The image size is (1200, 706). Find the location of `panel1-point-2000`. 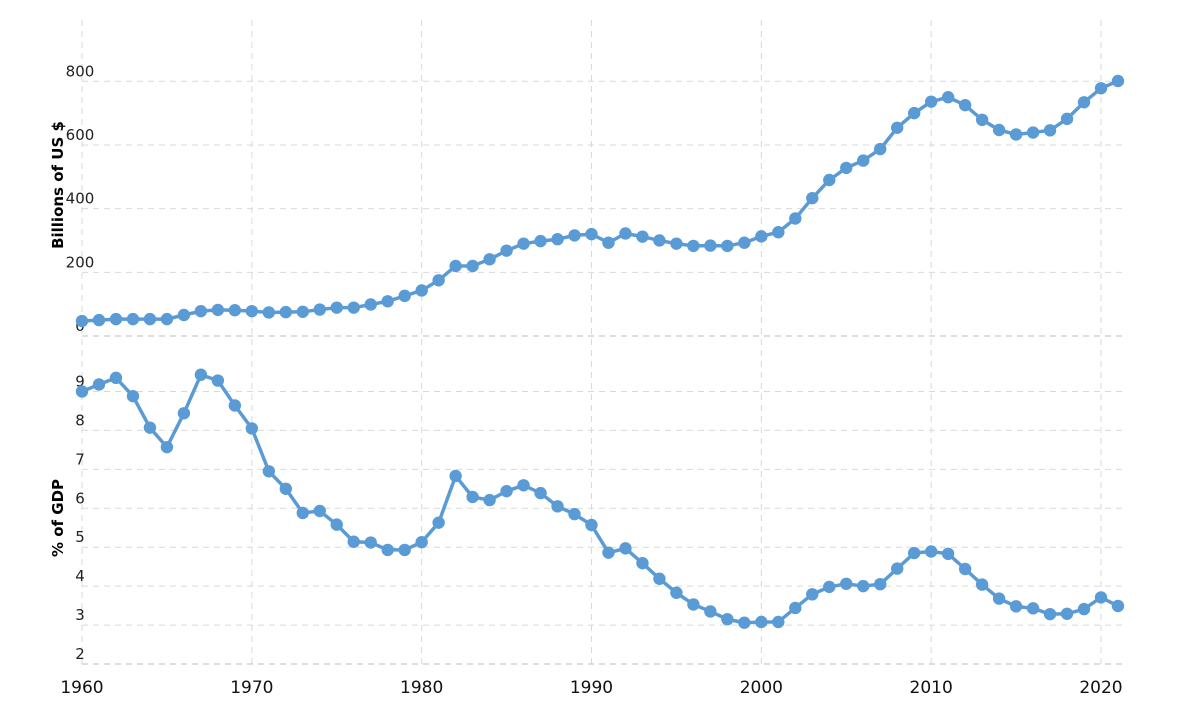

panel1-point-2000 is located at coordinates (761, 622).